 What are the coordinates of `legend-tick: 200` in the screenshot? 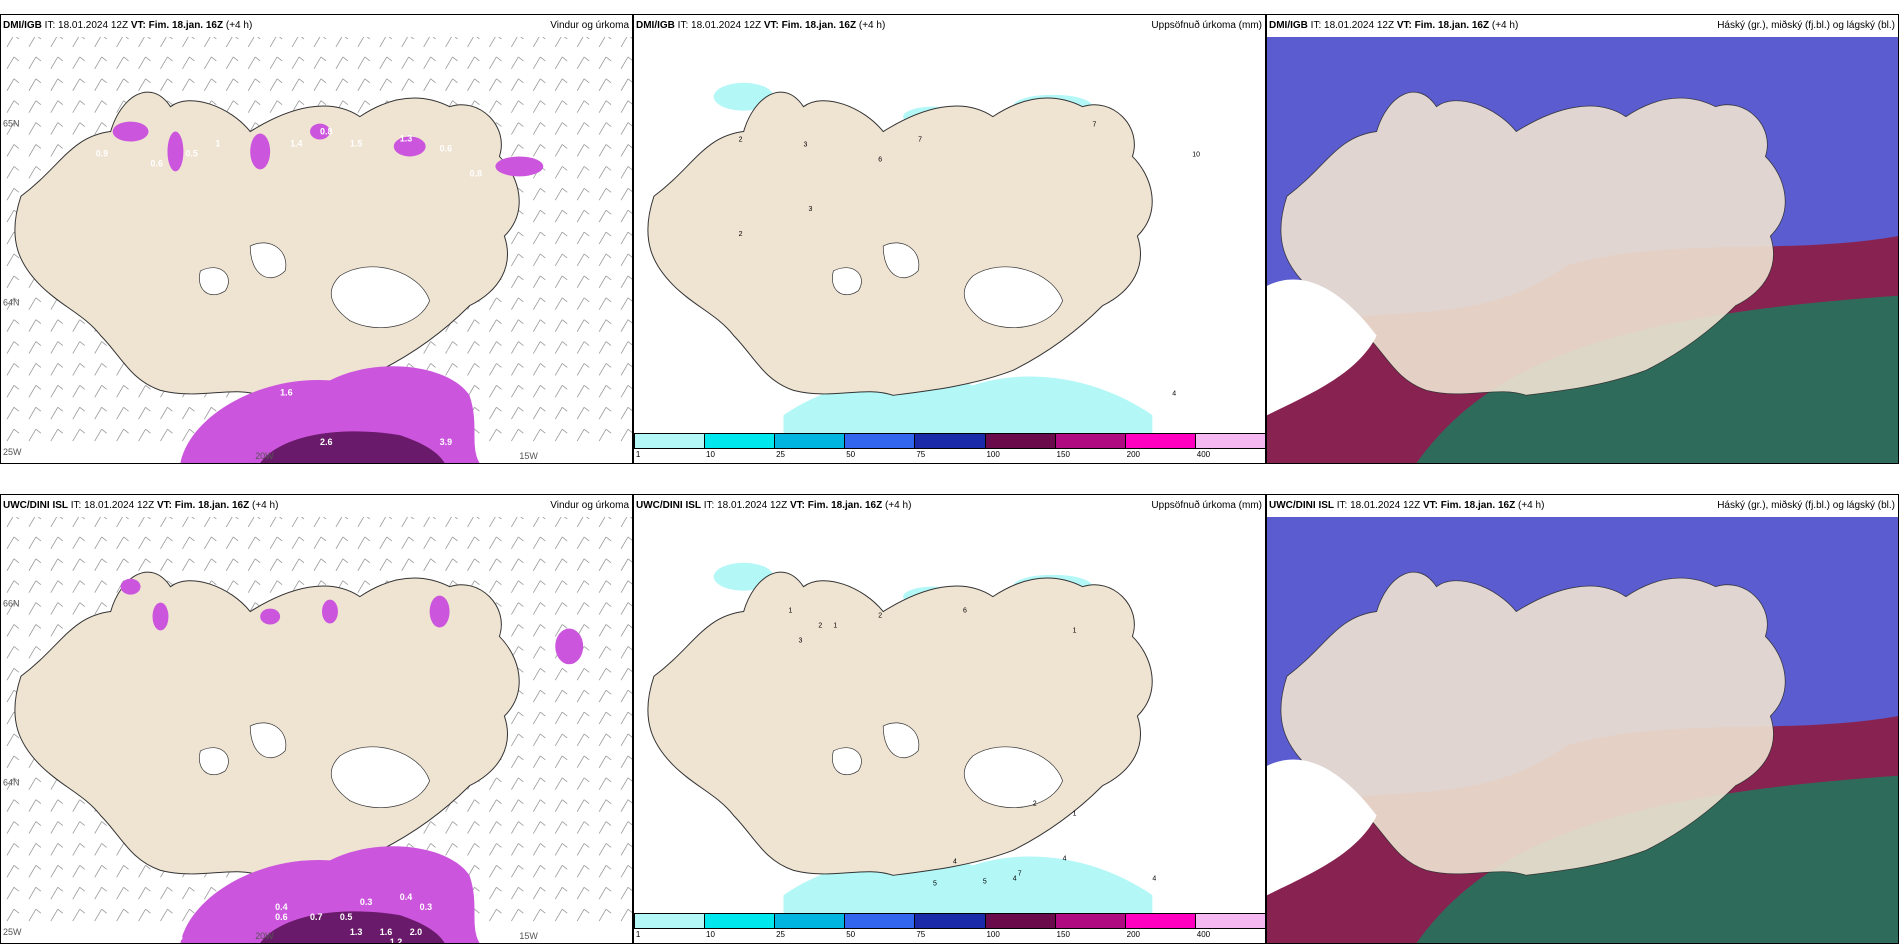 It's located at (1133, 454).